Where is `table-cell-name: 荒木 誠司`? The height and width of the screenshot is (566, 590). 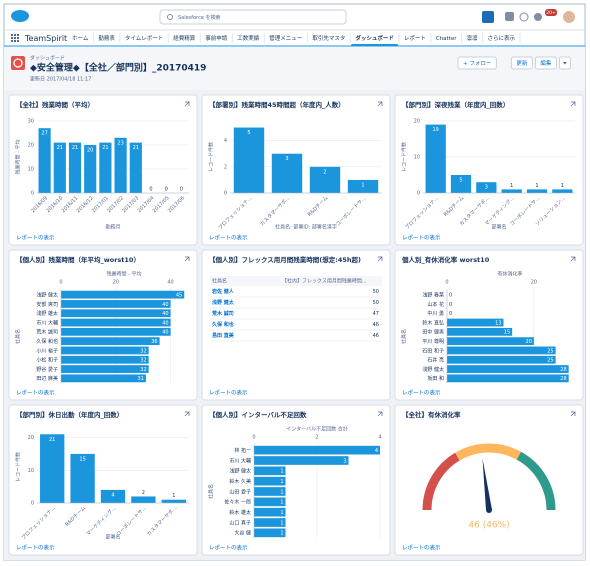
table-cell-name: 荒木 誠司 is located at coordinates (222, 313).